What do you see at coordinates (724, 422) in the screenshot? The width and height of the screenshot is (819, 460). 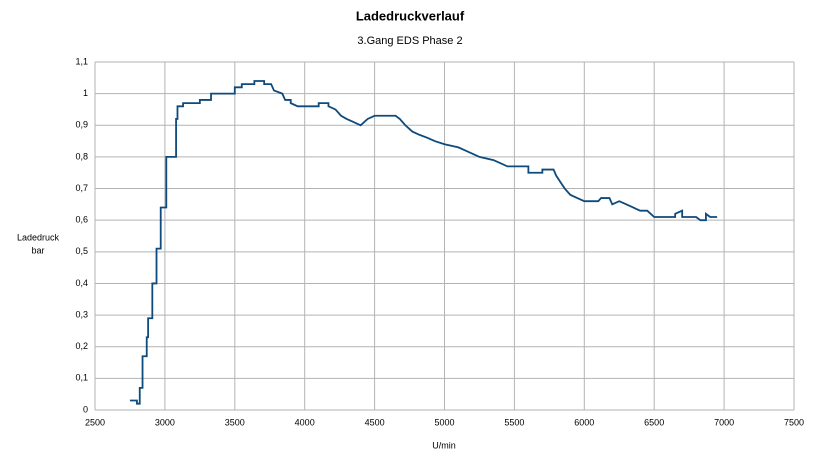 I see `x-tick-label: 7000` at bounding box center [724, 422].